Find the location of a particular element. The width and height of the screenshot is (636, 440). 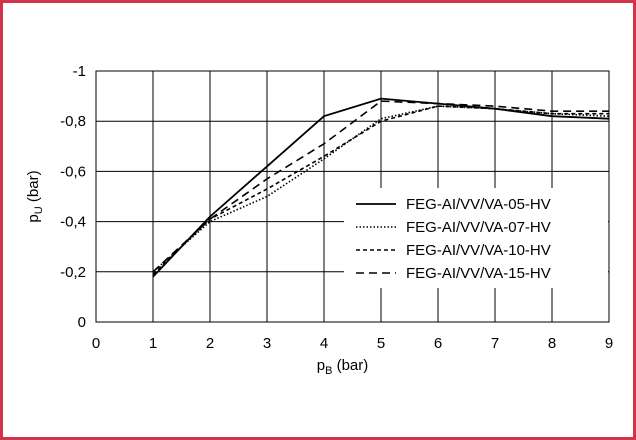

x-tick-label: 6 is located at coordinates (438, 343).